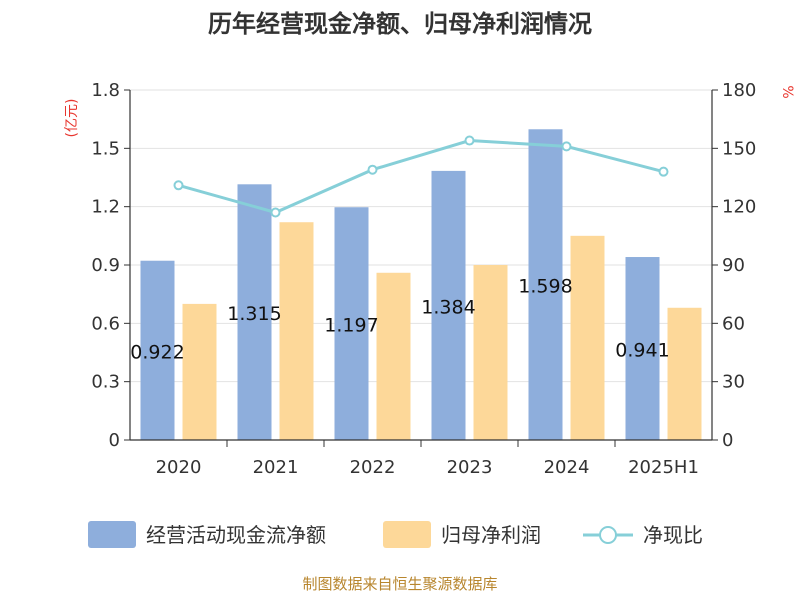 This screenshot has height=600, width=800. I want to click on legend-label-ratio: 净现比, so click(673, 535).